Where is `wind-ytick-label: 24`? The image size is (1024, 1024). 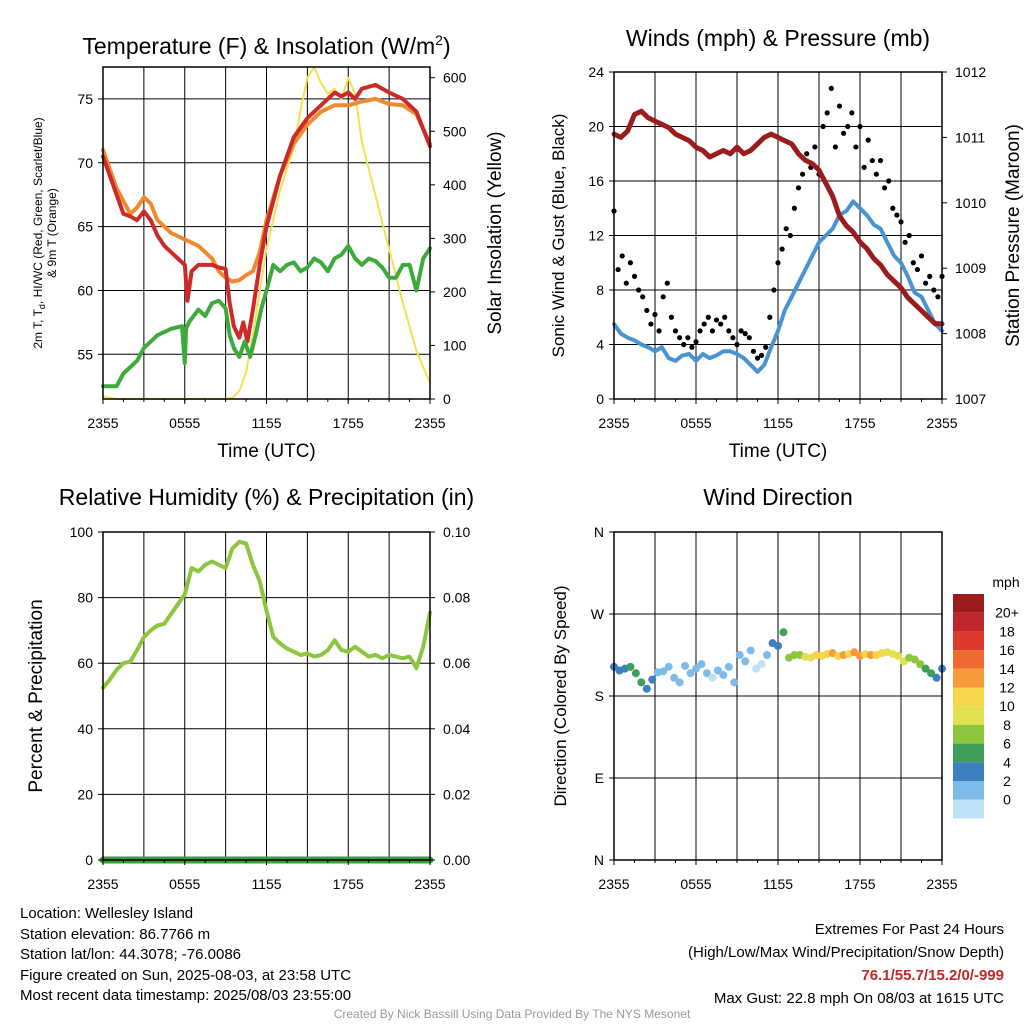
wind-ytick-label: 24 is located at coordinates (596, 72).